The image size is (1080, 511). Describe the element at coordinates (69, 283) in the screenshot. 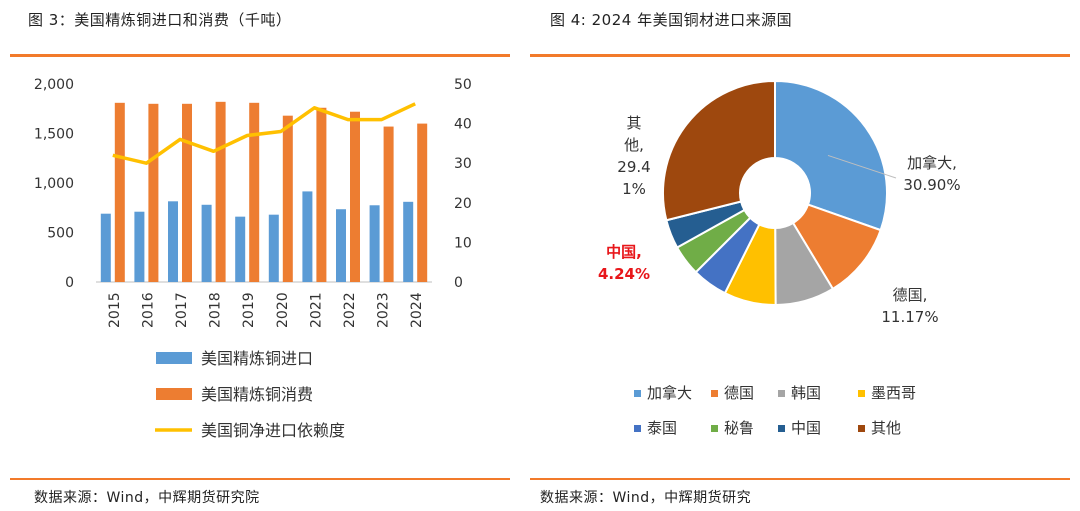

I see `y-left-tick-label: 0` at that location.